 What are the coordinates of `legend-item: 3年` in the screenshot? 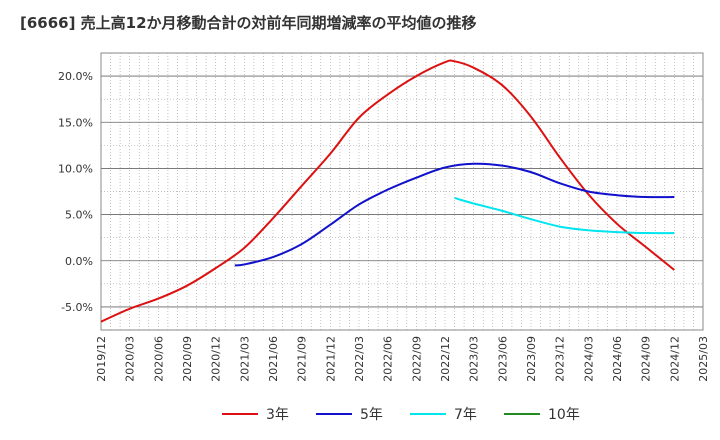 It's located at (255, 414).